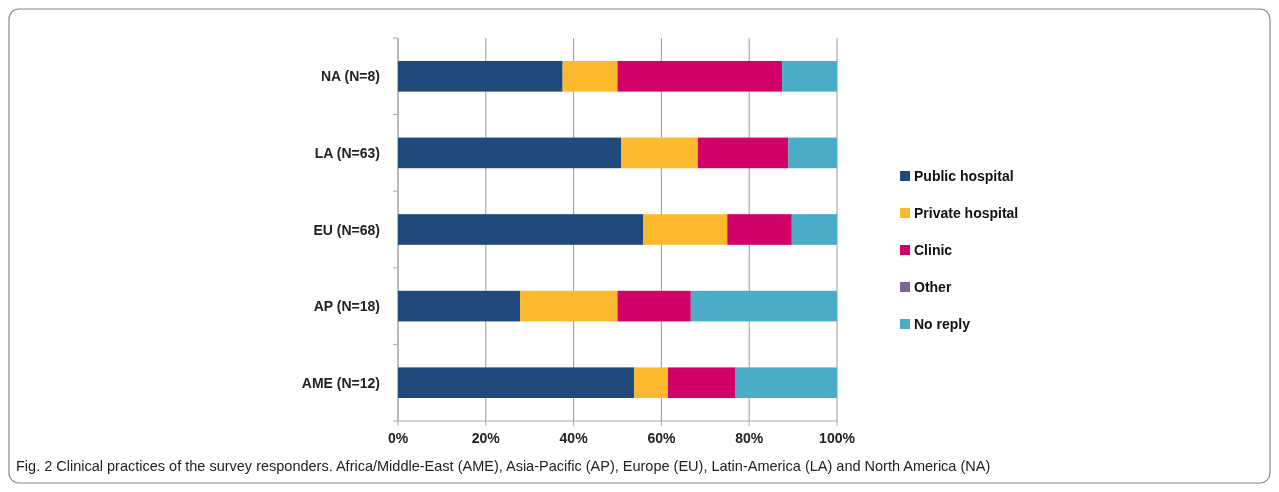 This screenshot has width=1279, height=492. Describe the element at coordinates (933, 250) in the screenshot. I see `legend-label: Clinic` at that location.